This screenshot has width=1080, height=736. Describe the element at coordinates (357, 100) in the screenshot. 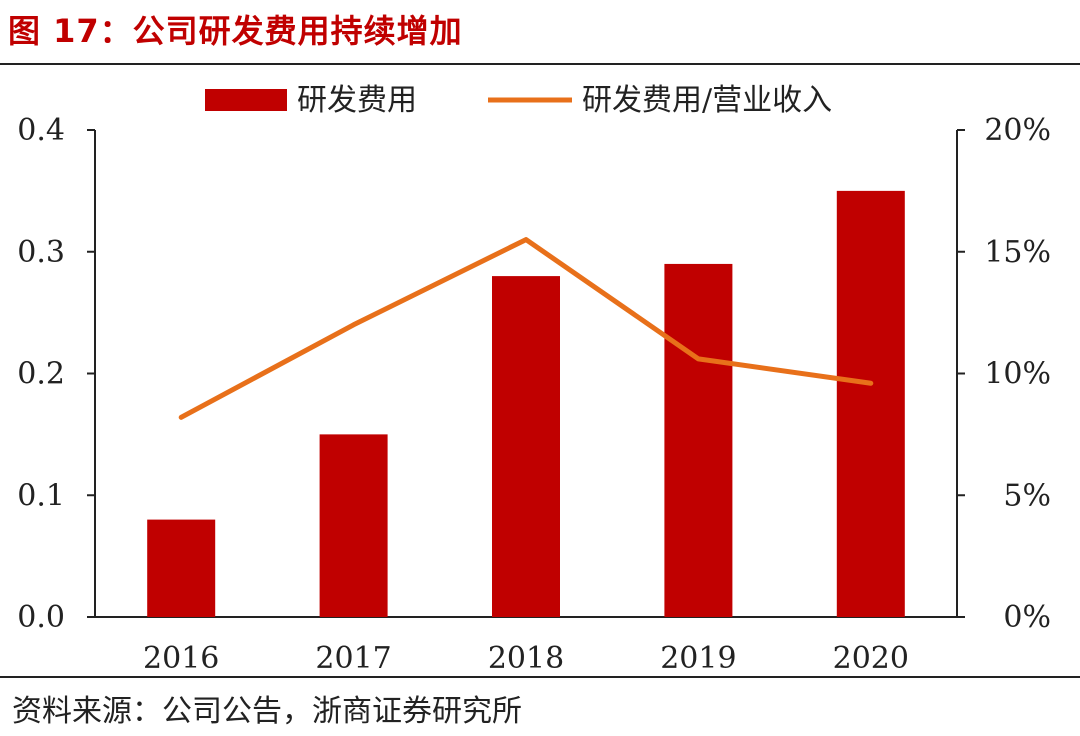

I see `legend-bar-label: 研发费用` at that location.